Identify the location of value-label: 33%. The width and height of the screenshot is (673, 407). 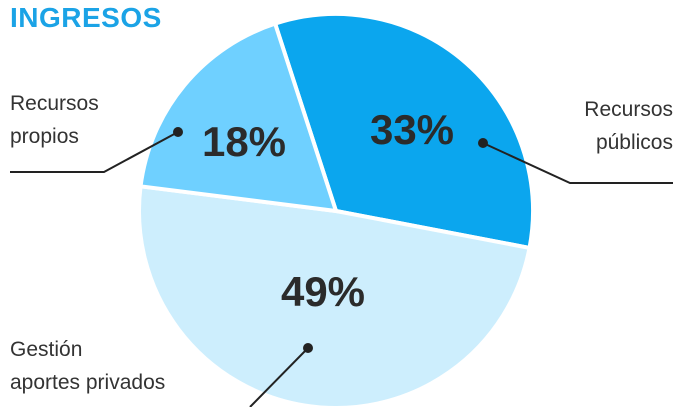
(412, 129).